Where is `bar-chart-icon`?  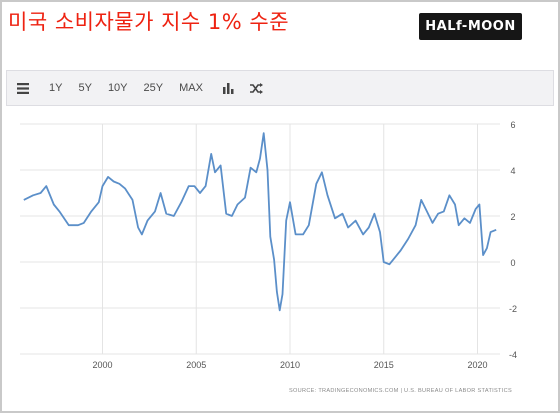
bar-chart-icon is located at coordinates (229, 88).